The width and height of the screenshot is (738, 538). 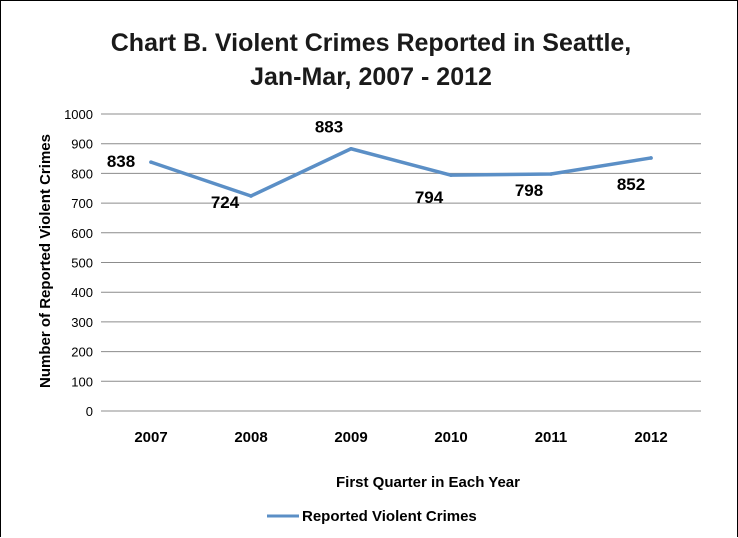 I want to click on y-tick-label: 800, so click(x=82, y=173).